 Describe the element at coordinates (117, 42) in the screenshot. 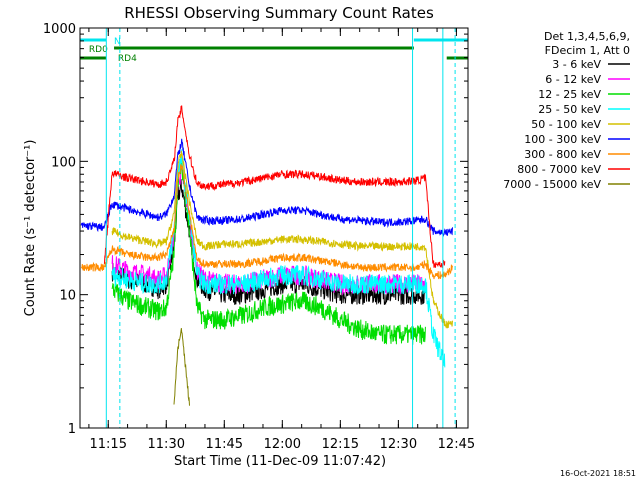

I see `flag-label-n: N` at that location.